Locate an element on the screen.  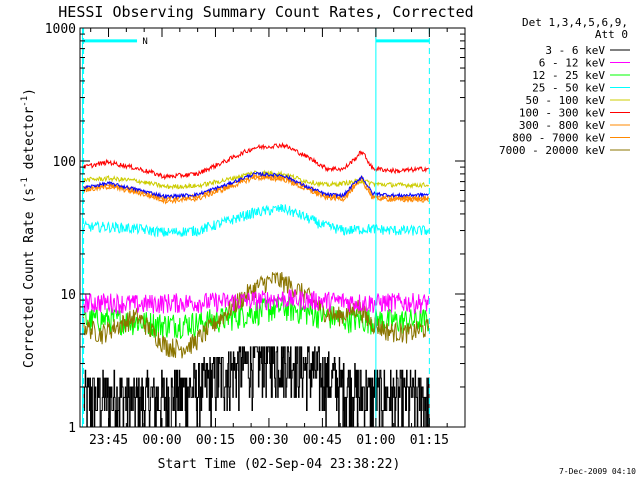
x-tick-label: 01:00 is located at coordinates (375, 440).